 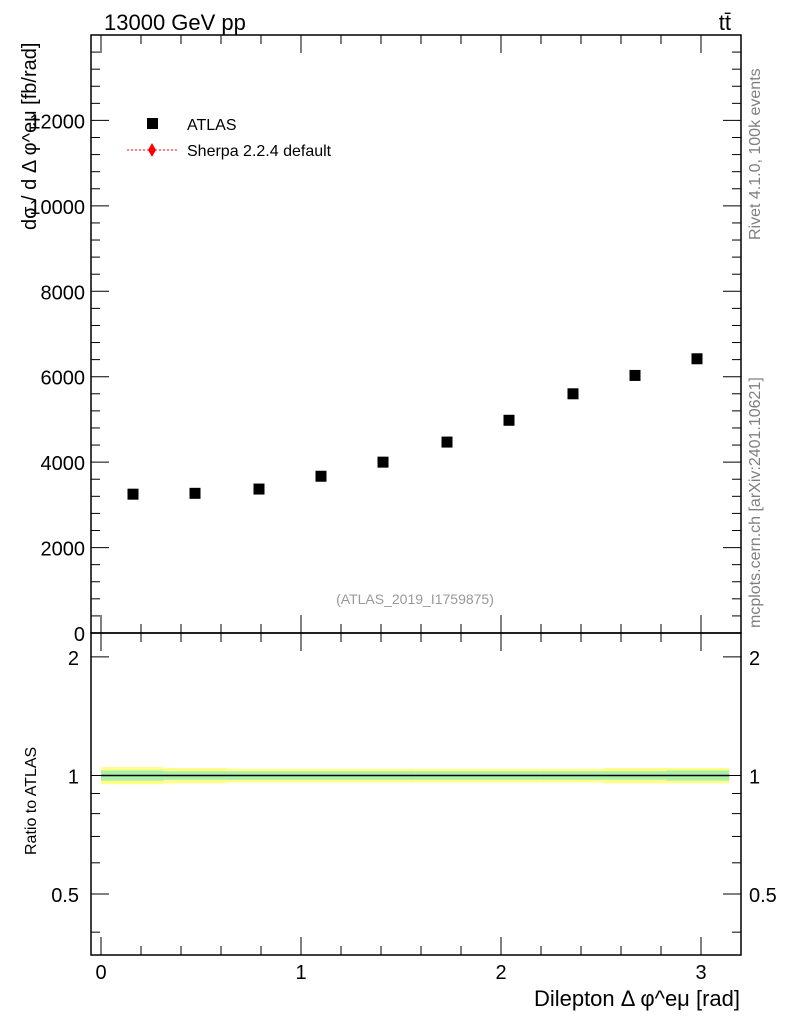 I want to click on ratio-y-tick-label: 0.5, so click(x=65, y=896).